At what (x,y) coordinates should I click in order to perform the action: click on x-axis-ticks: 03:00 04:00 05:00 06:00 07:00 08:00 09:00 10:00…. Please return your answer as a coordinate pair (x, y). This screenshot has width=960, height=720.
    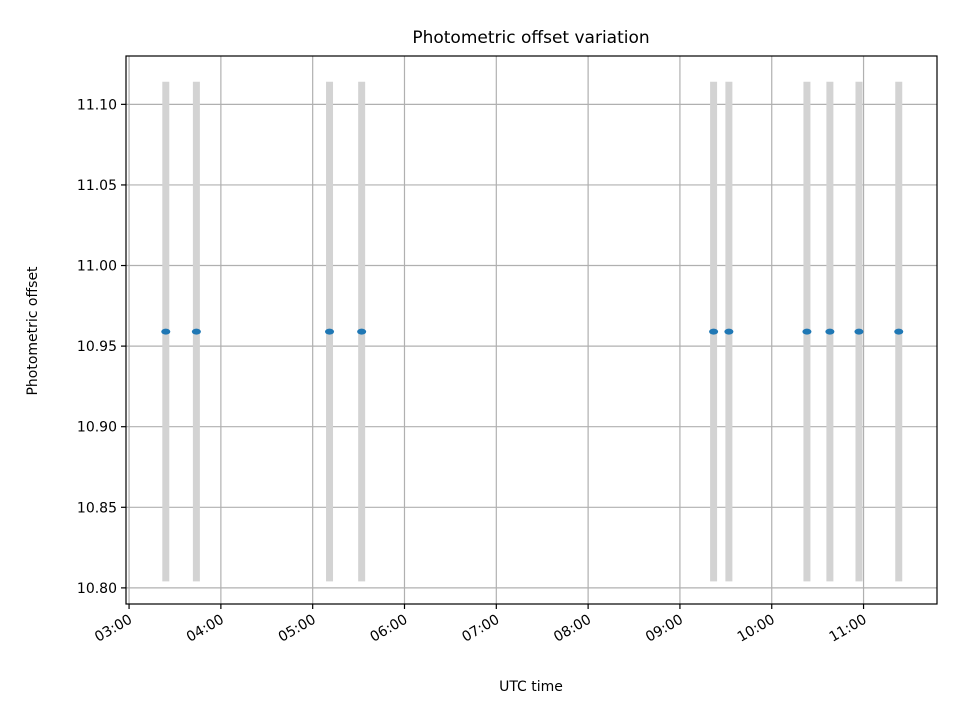
    Looking at the image, I should click on (481, 625).